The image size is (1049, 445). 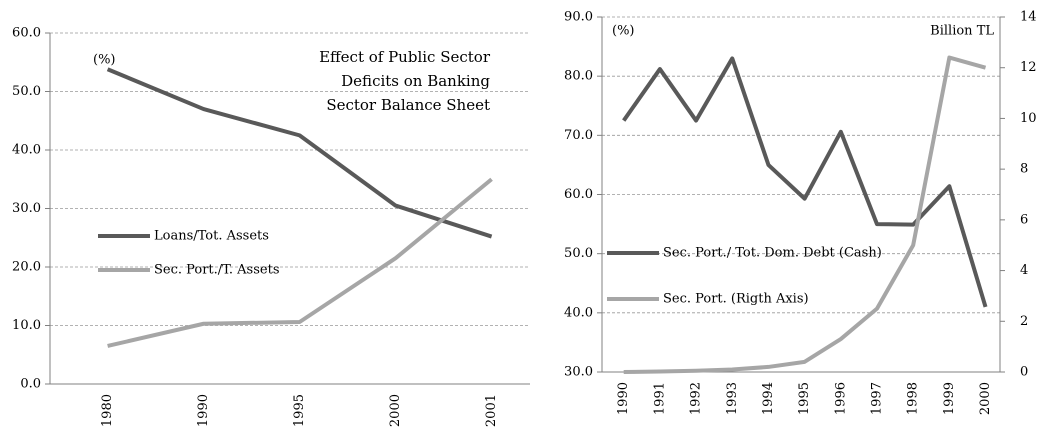 What do you see at coordinates (962, 31) in the screenshot?
I see `unit-label: Billion TL` at bounding box center [962, 31].